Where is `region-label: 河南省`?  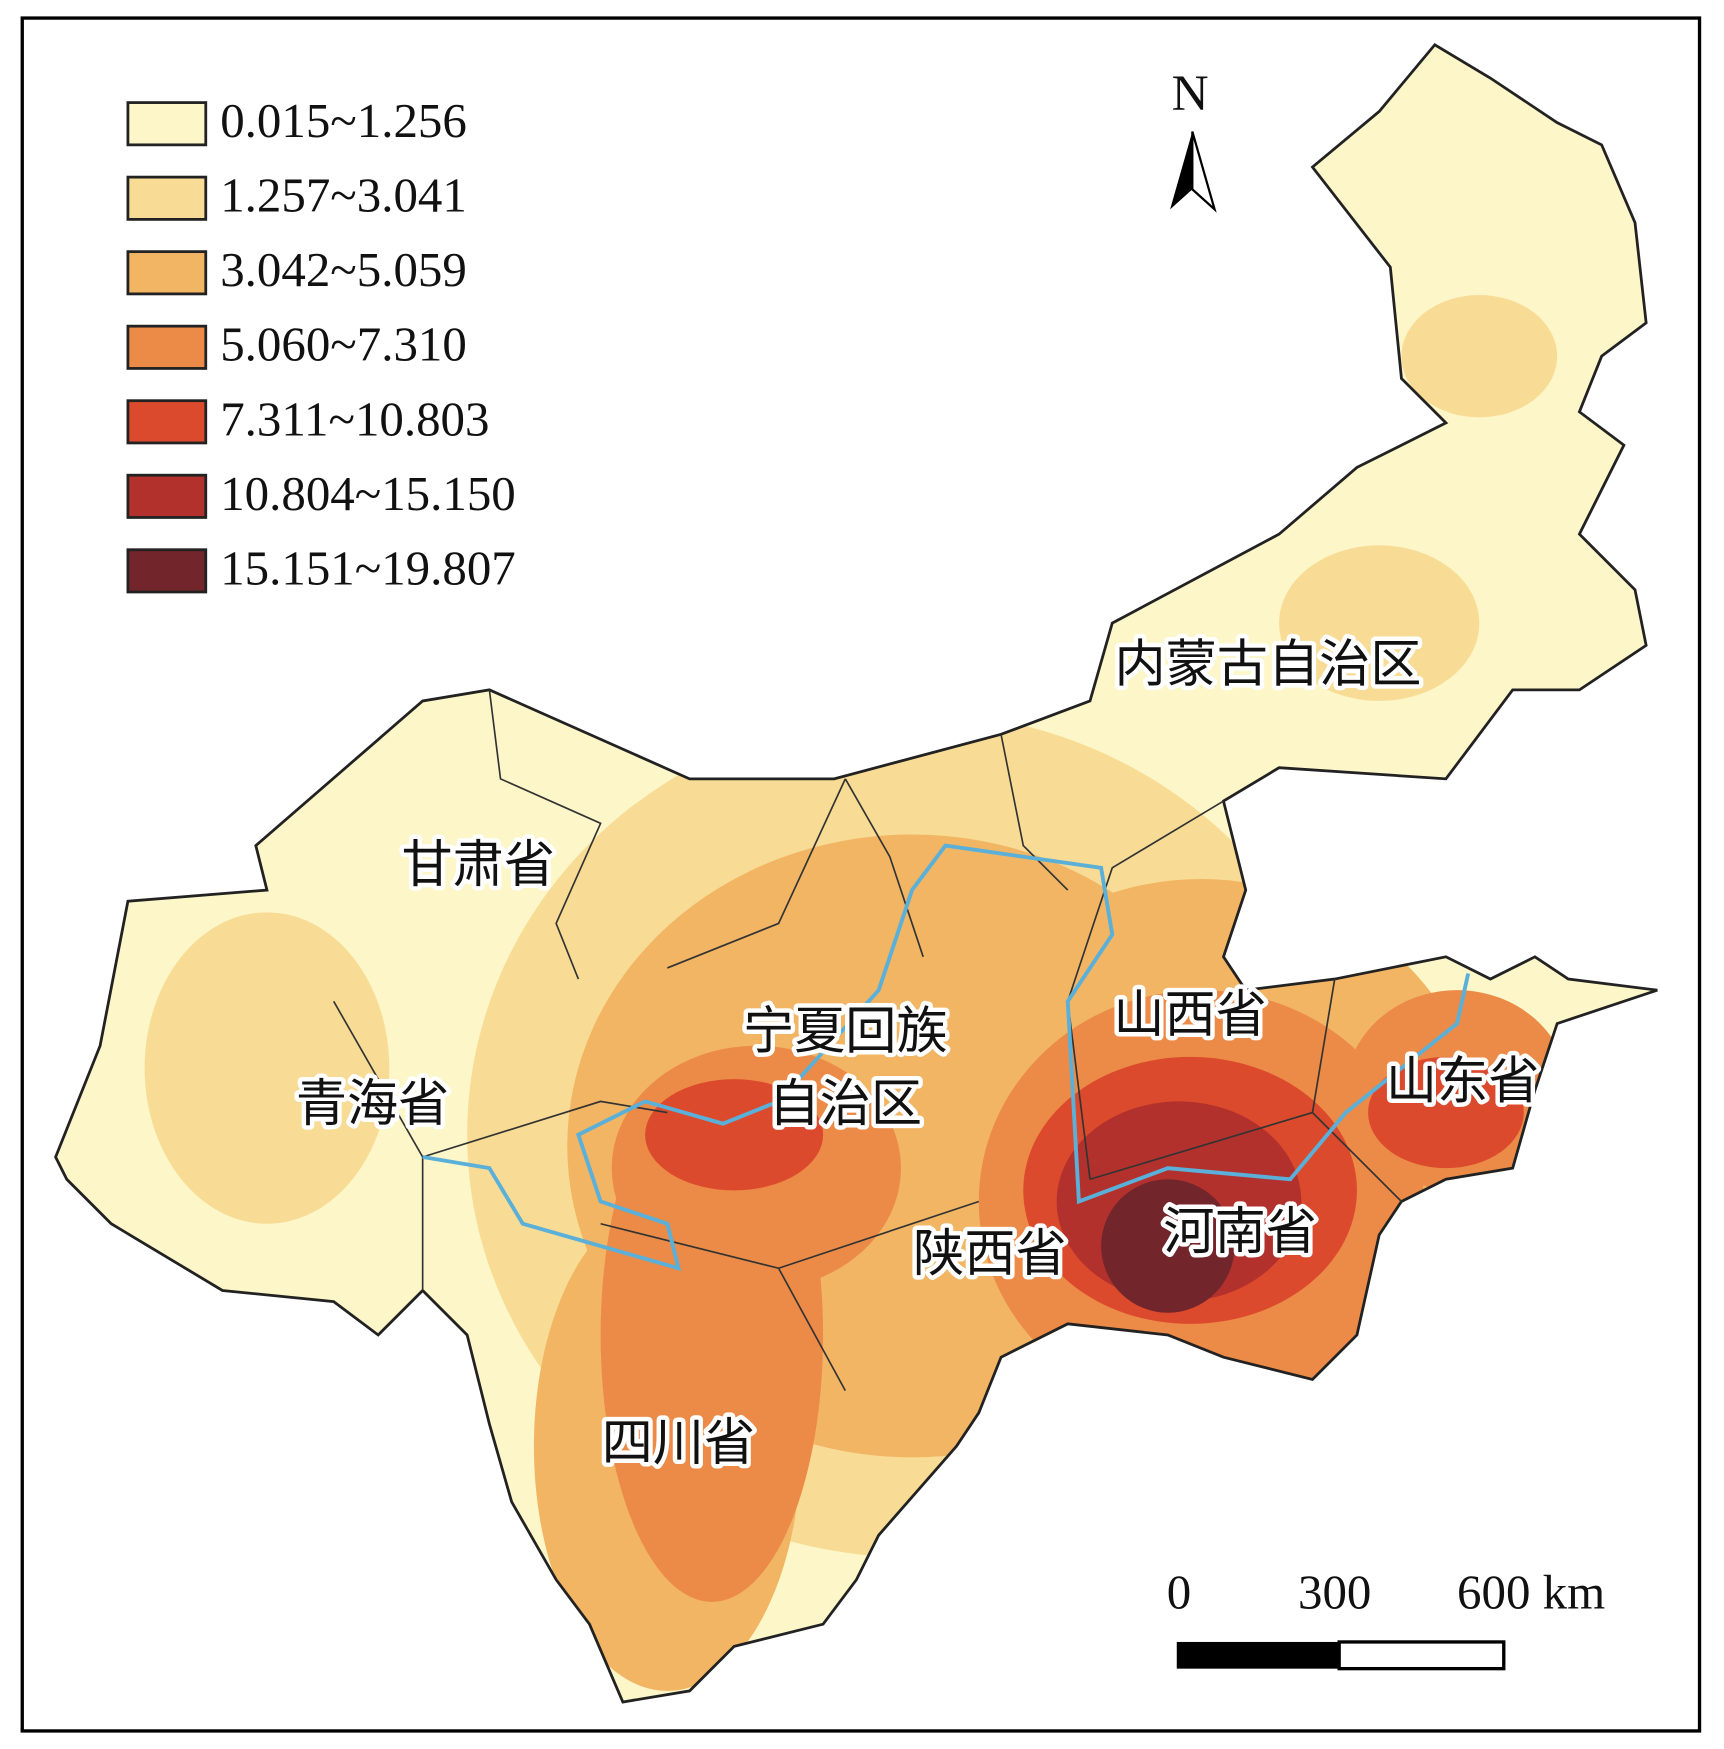 region-label: 河南省 is located at coordinates (1239, 1232).